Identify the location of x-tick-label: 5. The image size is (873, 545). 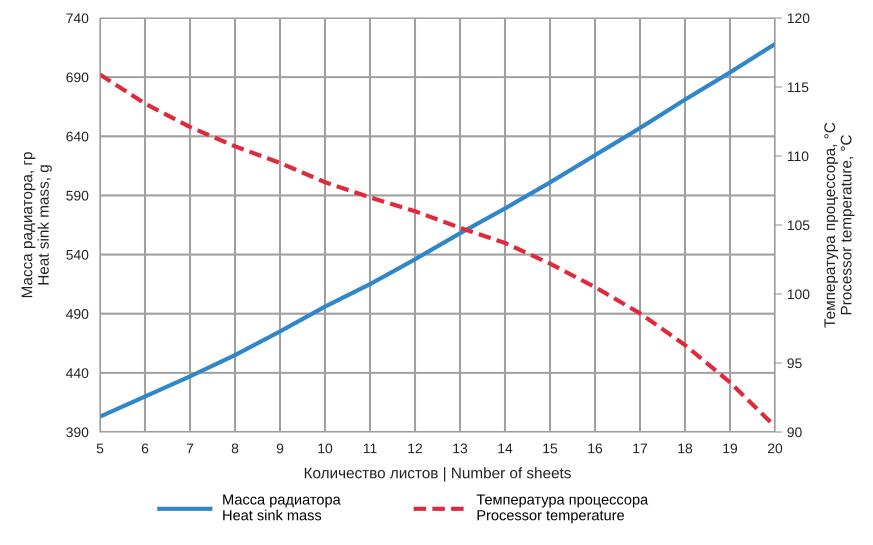
(100, 449).